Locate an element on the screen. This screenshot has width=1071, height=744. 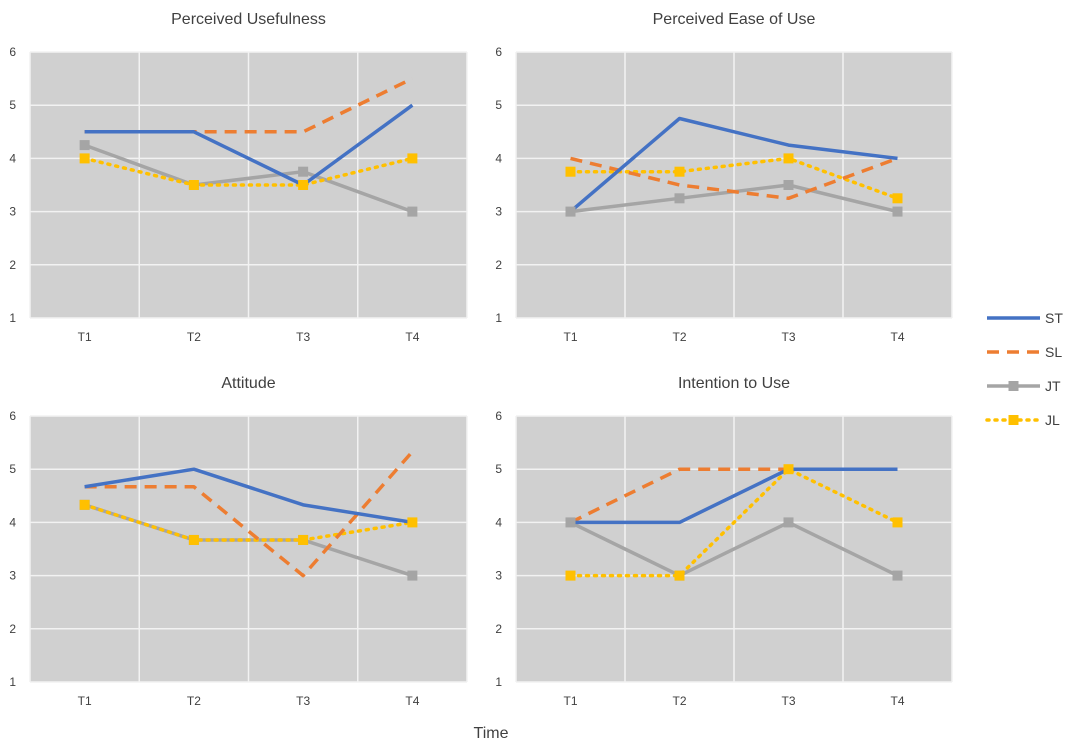
chart-title: Intention to Use is located at coordinates (734, 383).